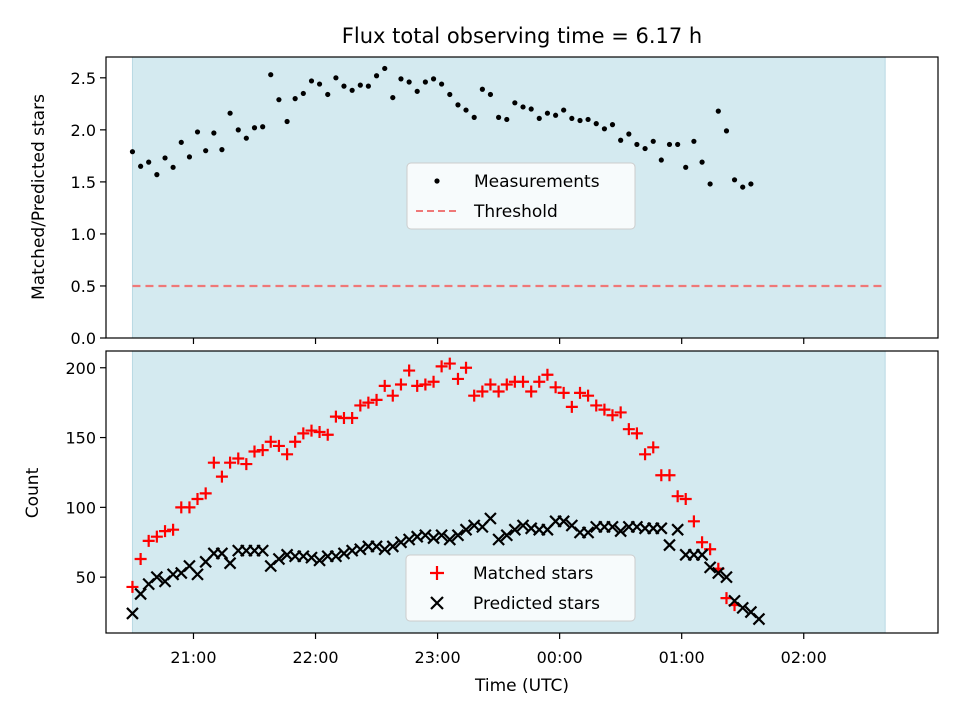 This screenshot has width=960, height=720. I want to click on top-legend: Measurements Threshold, so click(521, 196).